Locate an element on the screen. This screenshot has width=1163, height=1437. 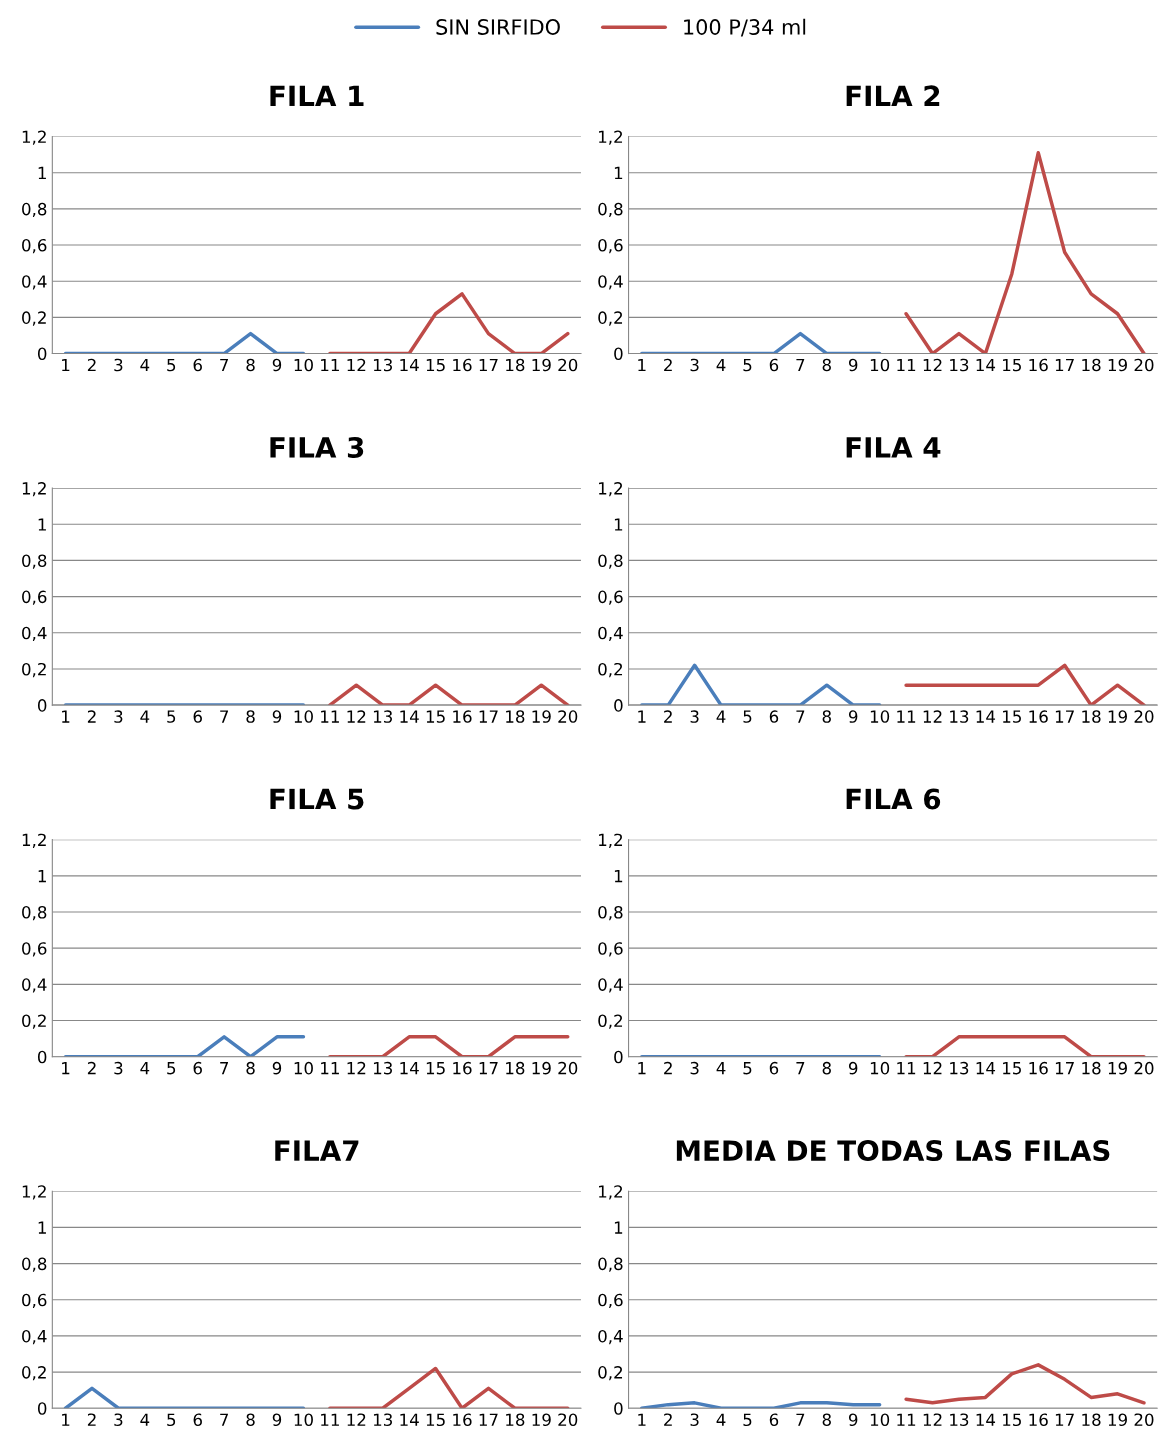
legend-label: SIN SIRFIDO is located at coordinates (498, 27).